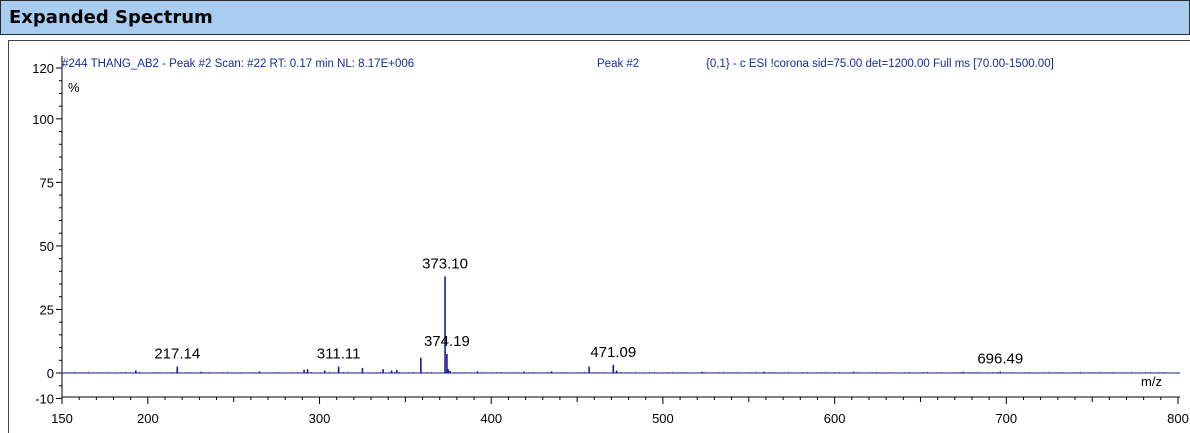 Image resolution: width=1190 pixels, height=433 pixels. What do you see at coordinates (1151, 381) in the screenshot?
I see `x-unit-label: m/z` at bounding box center [1151, 381].